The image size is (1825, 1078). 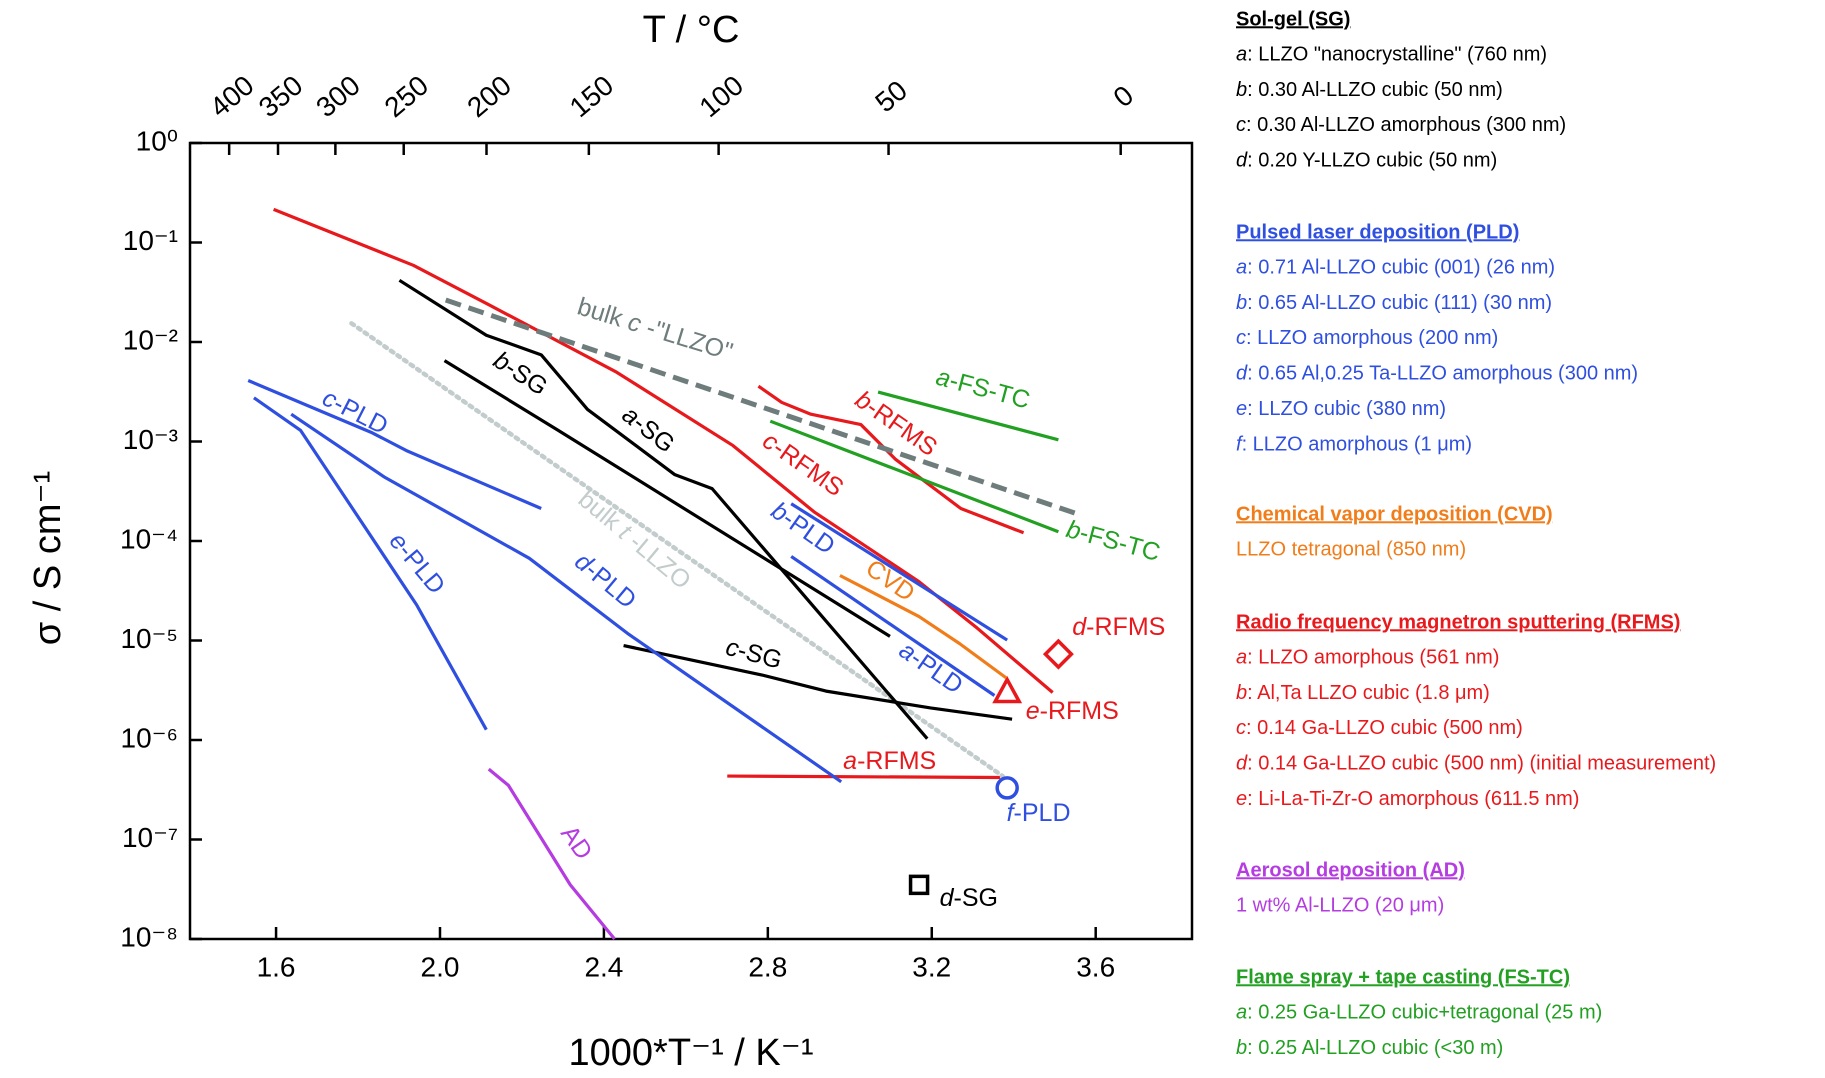 I want to click on y-tick-label: 10⁻³, so click(x=150, y=439).